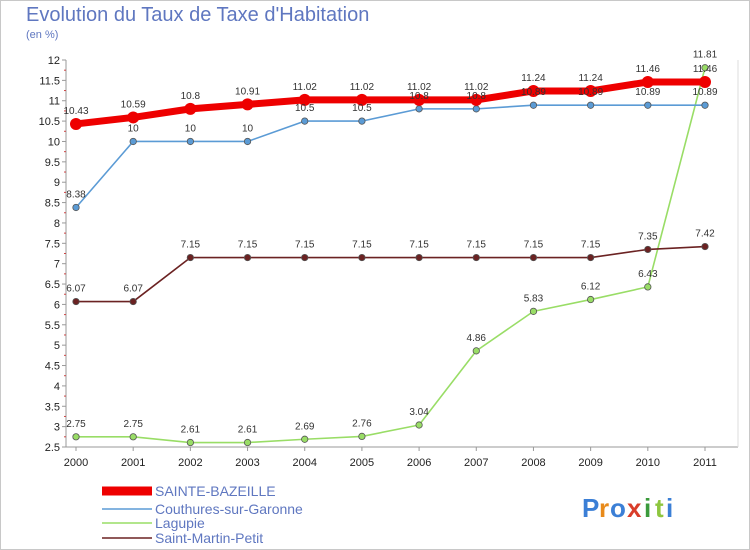 This screenshot has width=750, height=550. I want to click on legend-label: Saint-Martin-Petit, so click(209, 538).